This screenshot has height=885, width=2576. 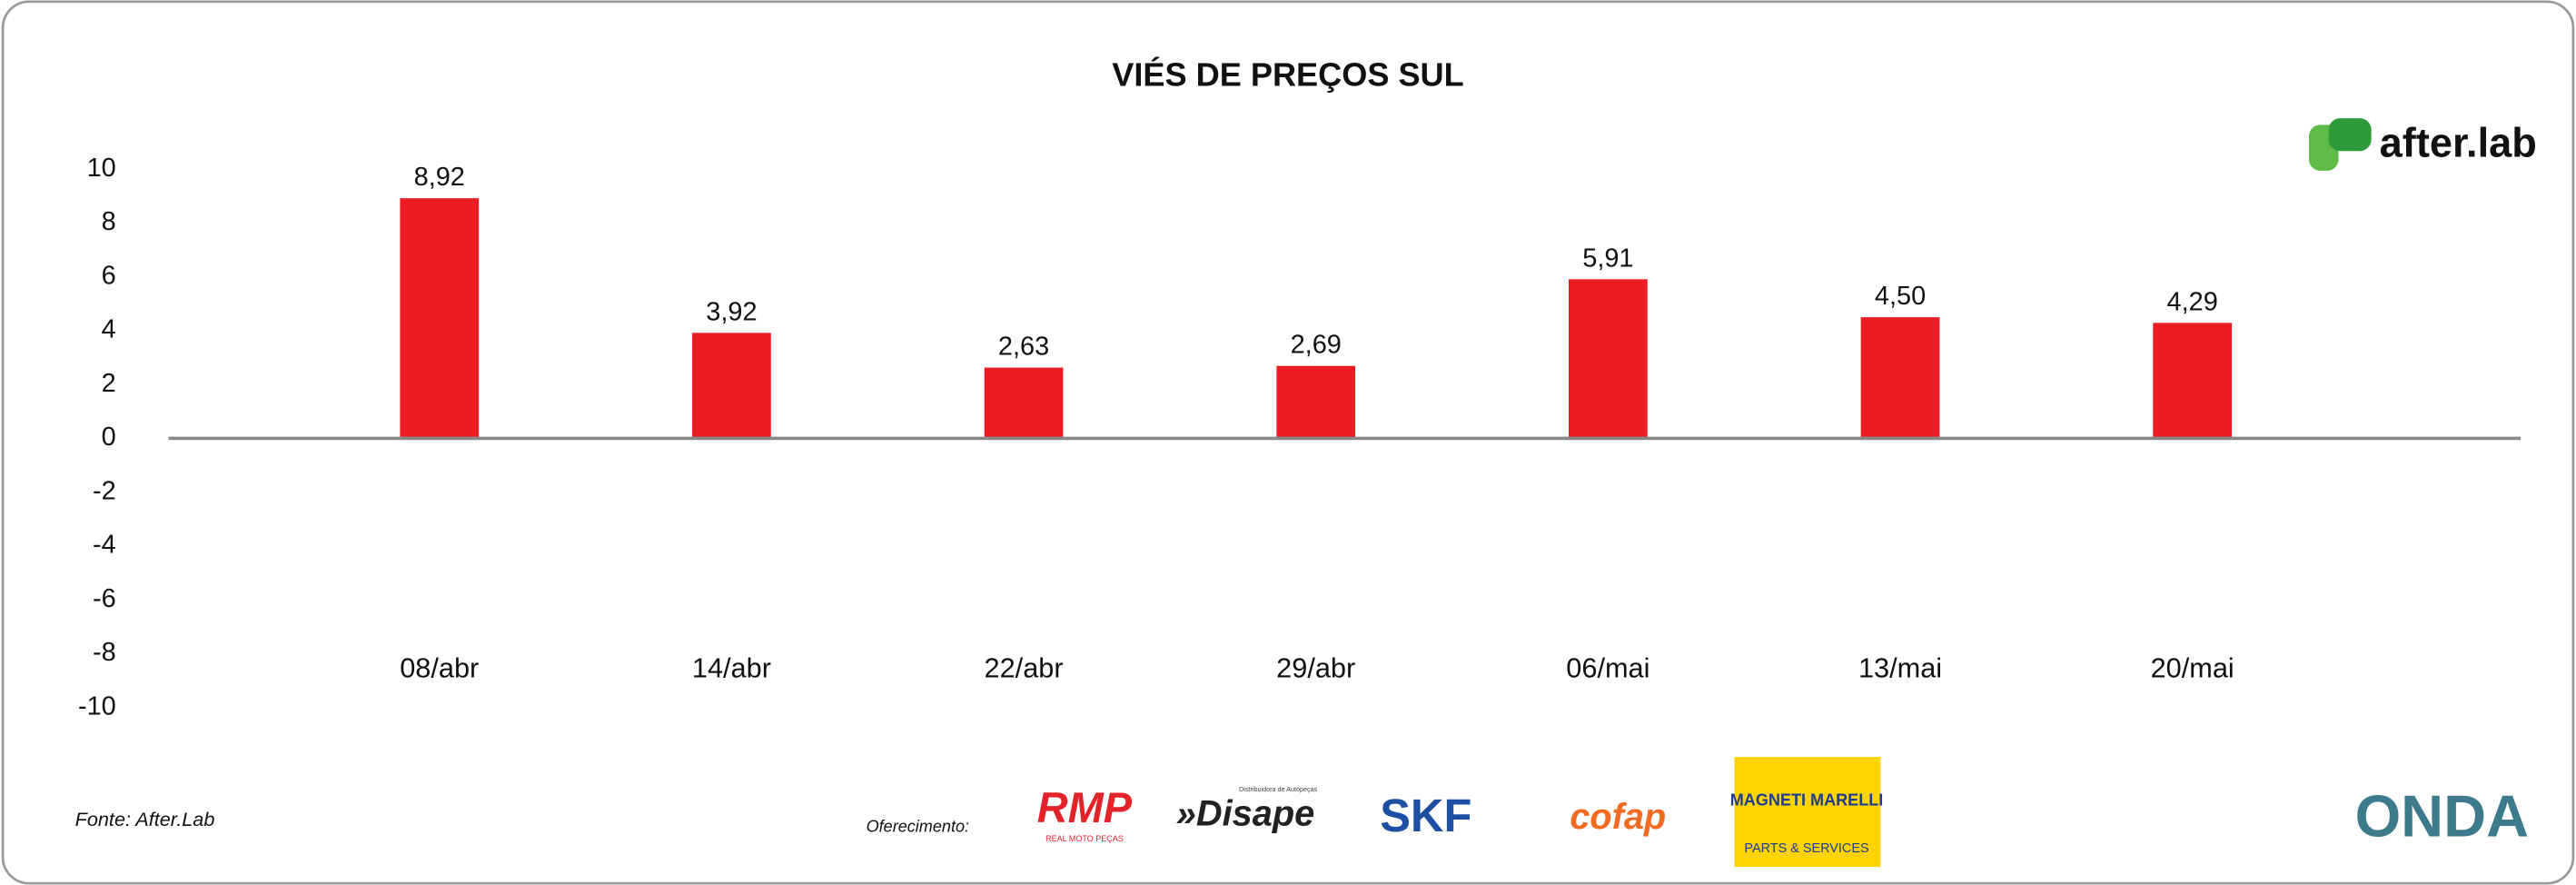 What do you see at coordinates (97, 706) in the screenshot?
I see `y-tick-label: -10` at bounding box center [97, 706].